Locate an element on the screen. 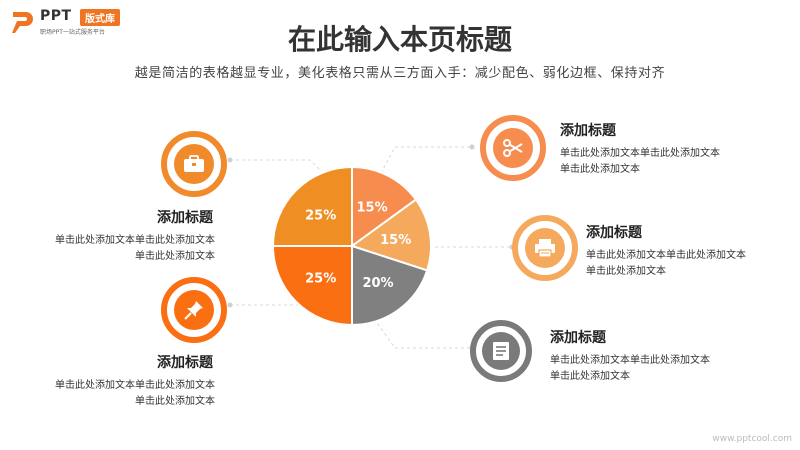 This screenshot has height=450, width=800. line2-right-bottom: 单击此处添加文本 is located at coordinates (590, 376).